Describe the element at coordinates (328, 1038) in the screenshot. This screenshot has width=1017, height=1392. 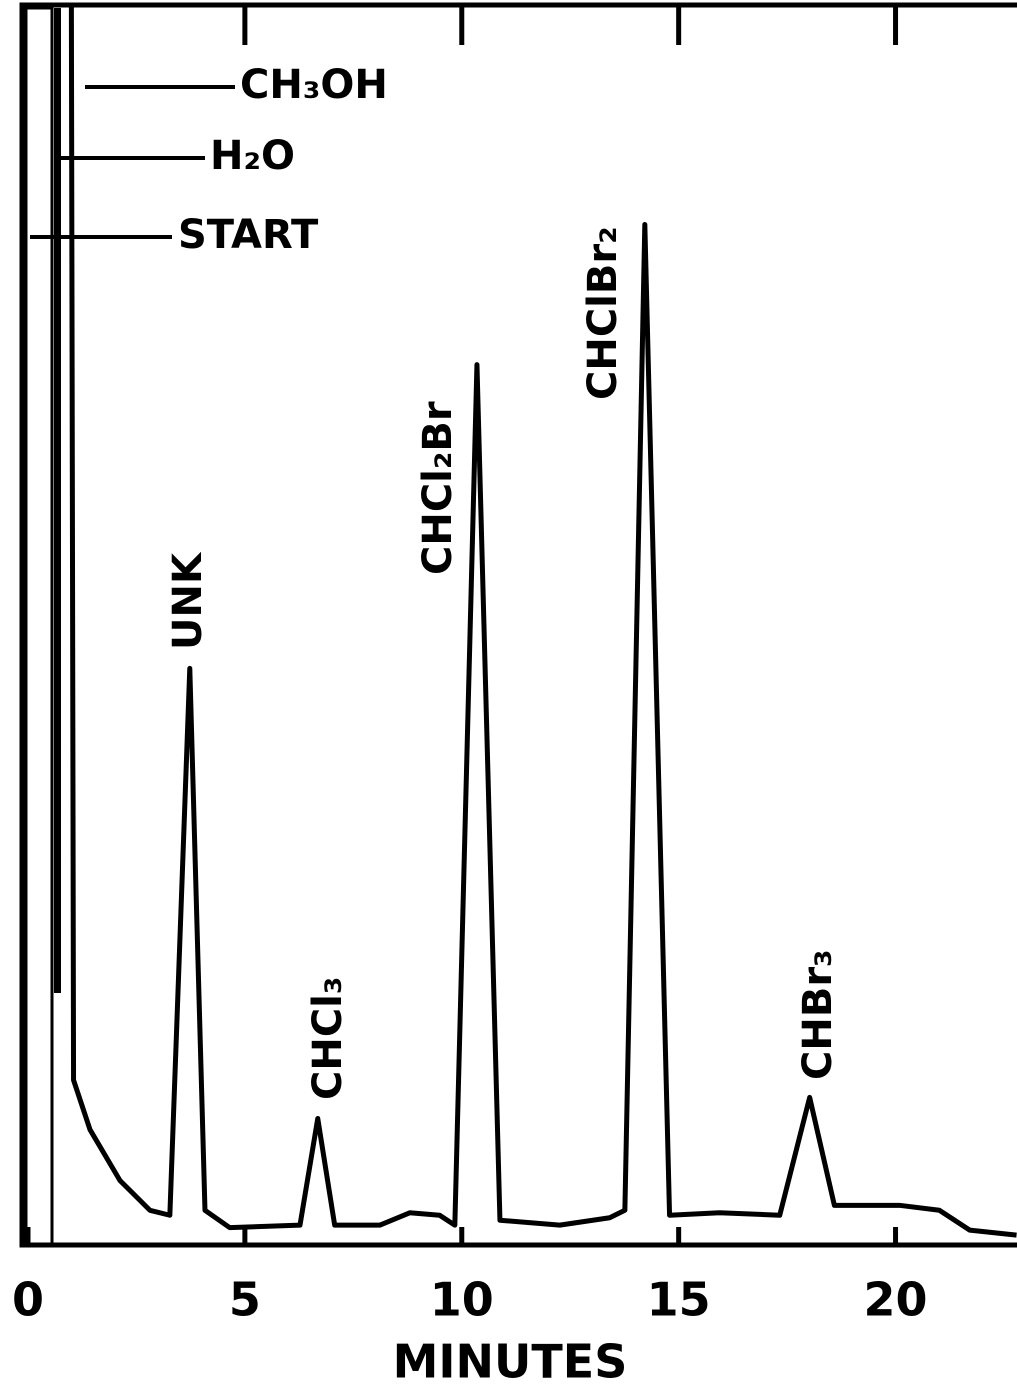
I see `peak-label: CHCl₃` at that location.